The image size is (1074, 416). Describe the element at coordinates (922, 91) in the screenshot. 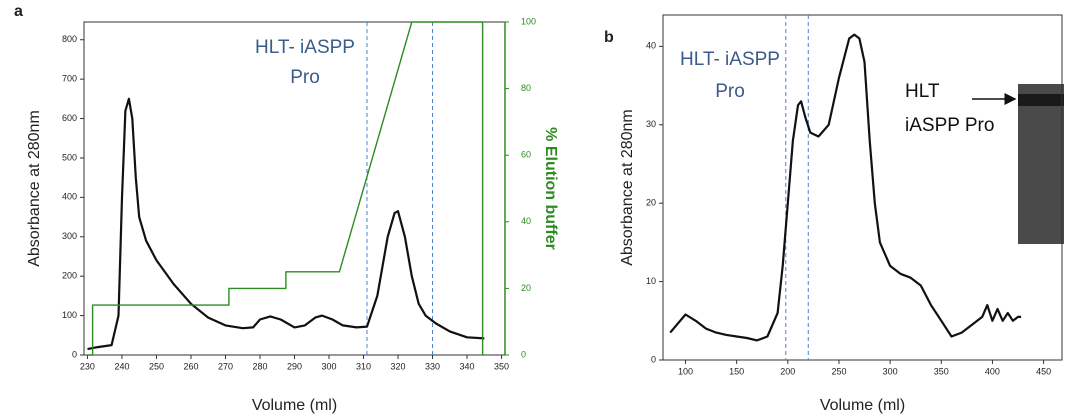

I see `annotation: HLT` at that location.